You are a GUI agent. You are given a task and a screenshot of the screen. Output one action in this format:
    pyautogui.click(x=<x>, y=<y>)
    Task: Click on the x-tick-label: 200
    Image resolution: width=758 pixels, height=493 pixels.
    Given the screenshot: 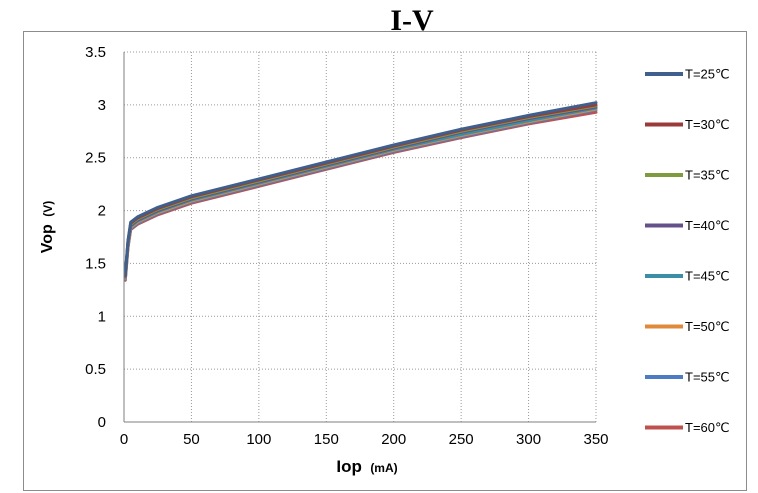 What is the action you would take?
    pyautogui.click(x=393, y=439)
    